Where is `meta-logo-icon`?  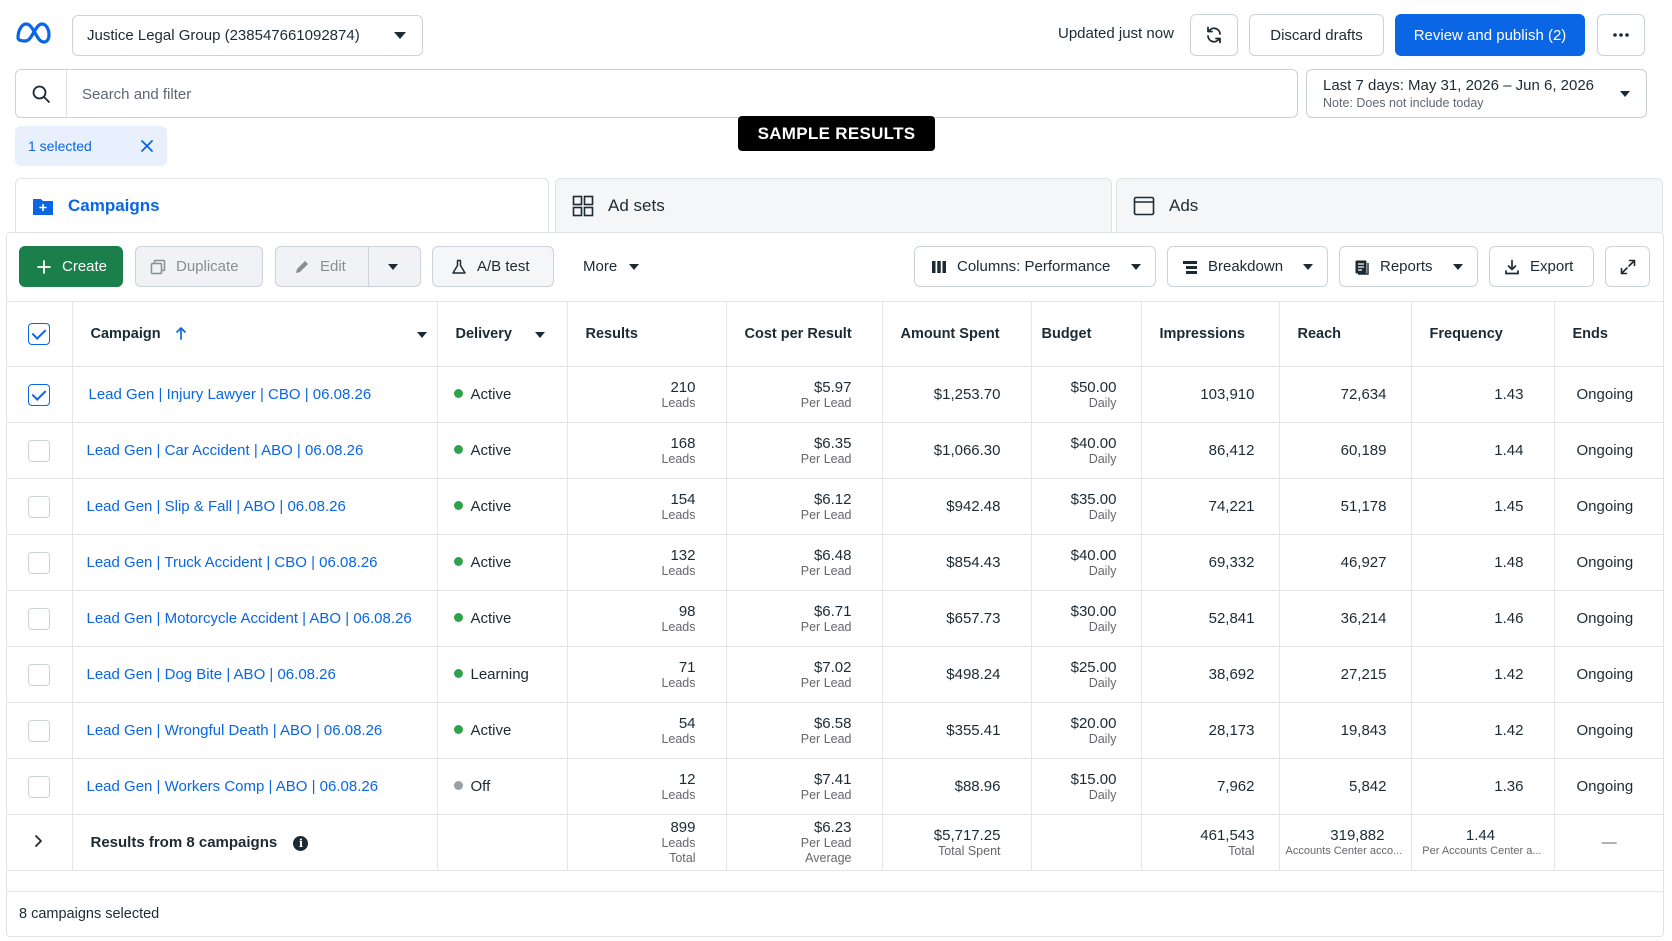 meta-logo-icon is located at coordinates (34, 33).